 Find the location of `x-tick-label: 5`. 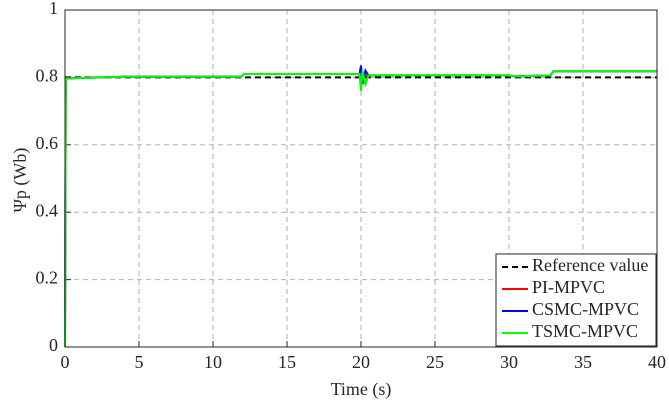

x-tick-label: 5 is located at coordinates (139, 362).